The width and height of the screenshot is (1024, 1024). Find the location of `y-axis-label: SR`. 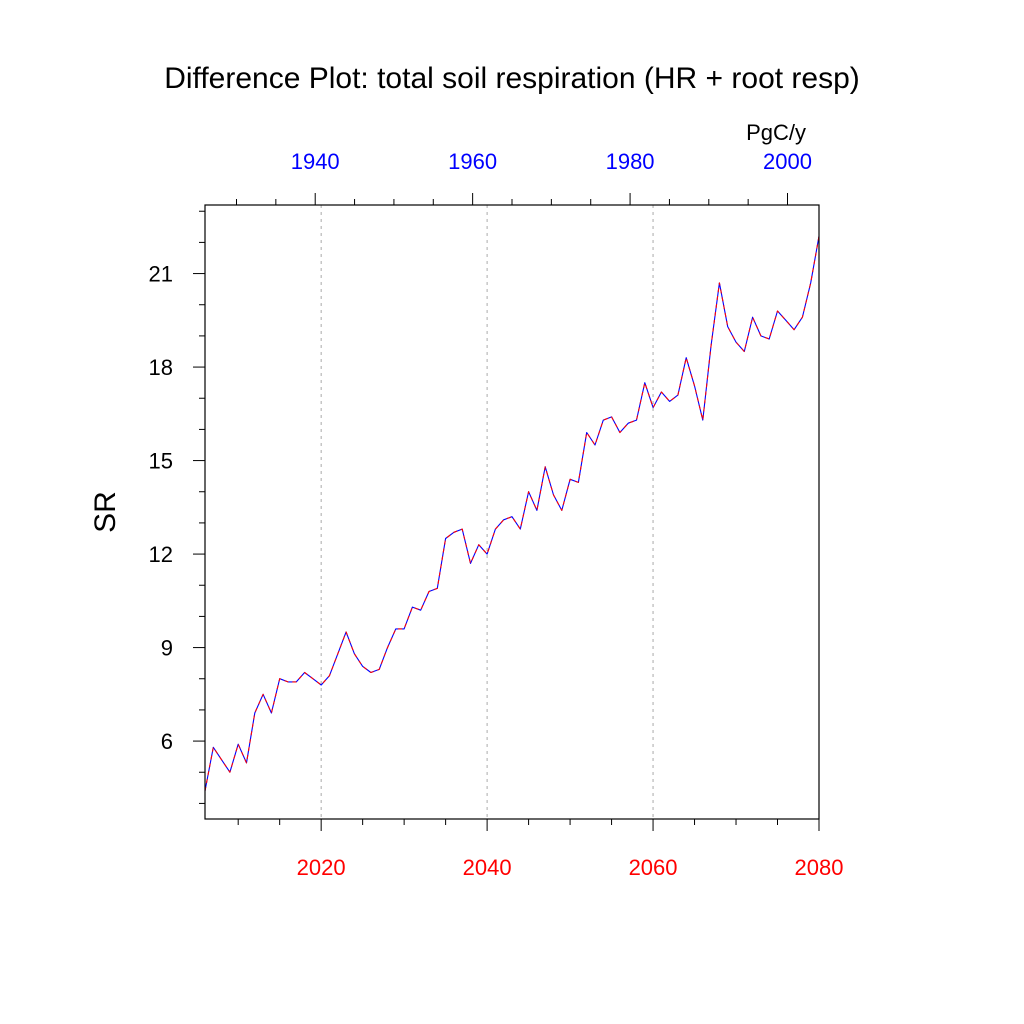

y-axis-label: SR is located at coordinates (105, 512).